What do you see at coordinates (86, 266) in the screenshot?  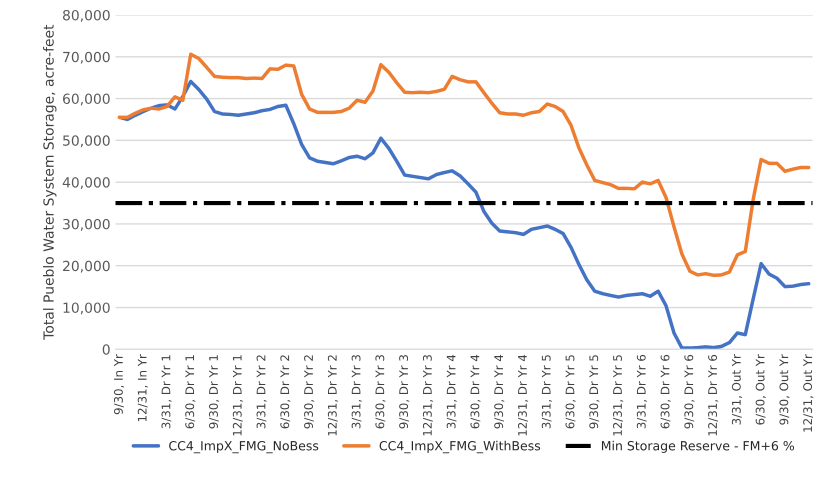 I see `y-tick-label: 20,000` at bounding box center [86, 266].